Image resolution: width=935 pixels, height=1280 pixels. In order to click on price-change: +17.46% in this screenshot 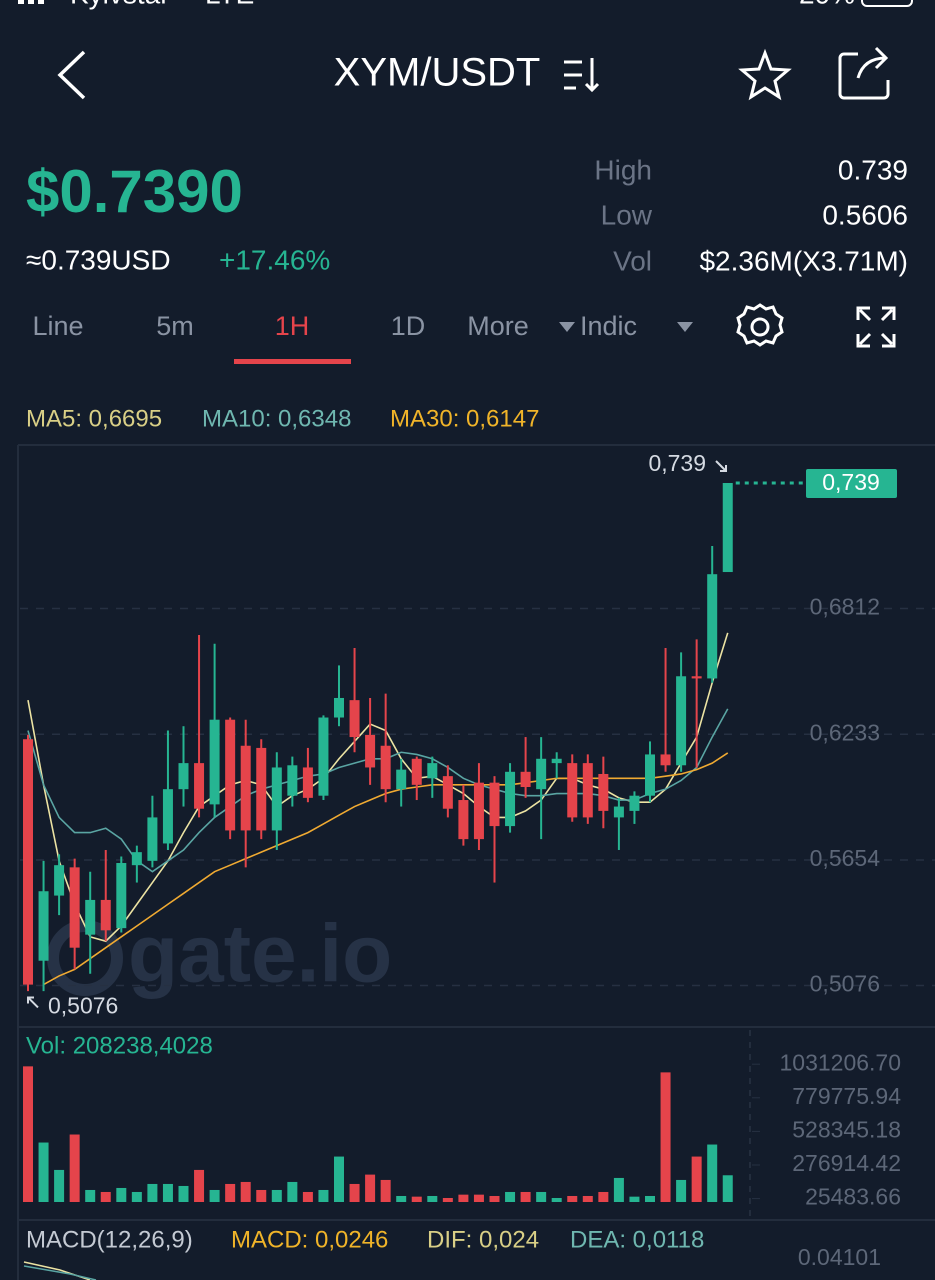, I will do `click(274, 259)`.